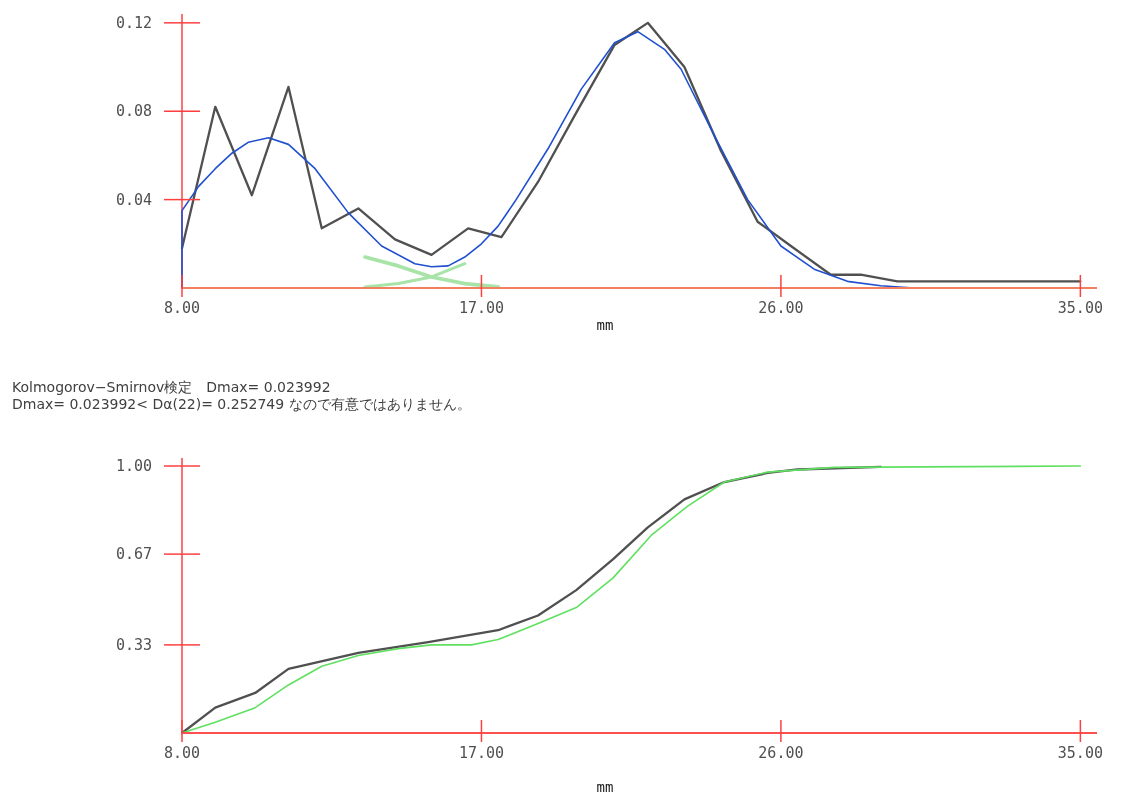 The image size is (1122, 802). I want to click on y-tick-label: 0.08, so click(133, 111).